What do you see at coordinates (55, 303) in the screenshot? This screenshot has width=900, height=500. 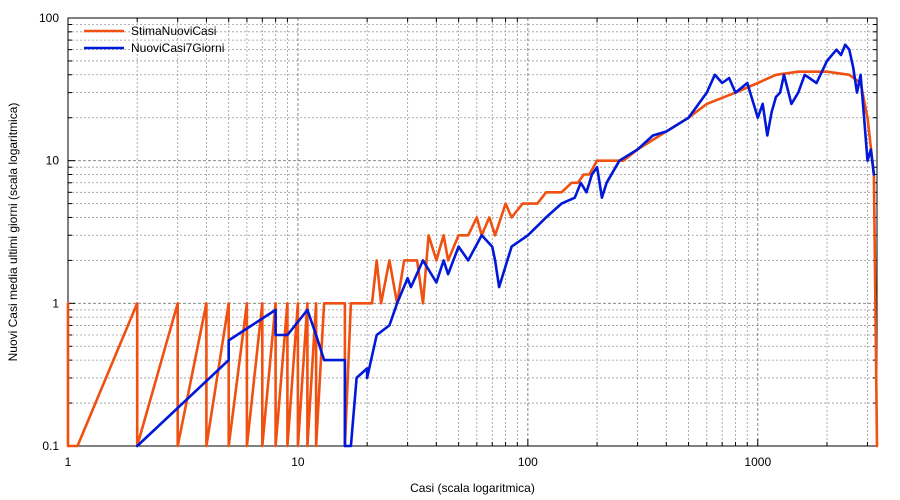 I see `y-tick-label: 1` at bounding box center [55, 303].